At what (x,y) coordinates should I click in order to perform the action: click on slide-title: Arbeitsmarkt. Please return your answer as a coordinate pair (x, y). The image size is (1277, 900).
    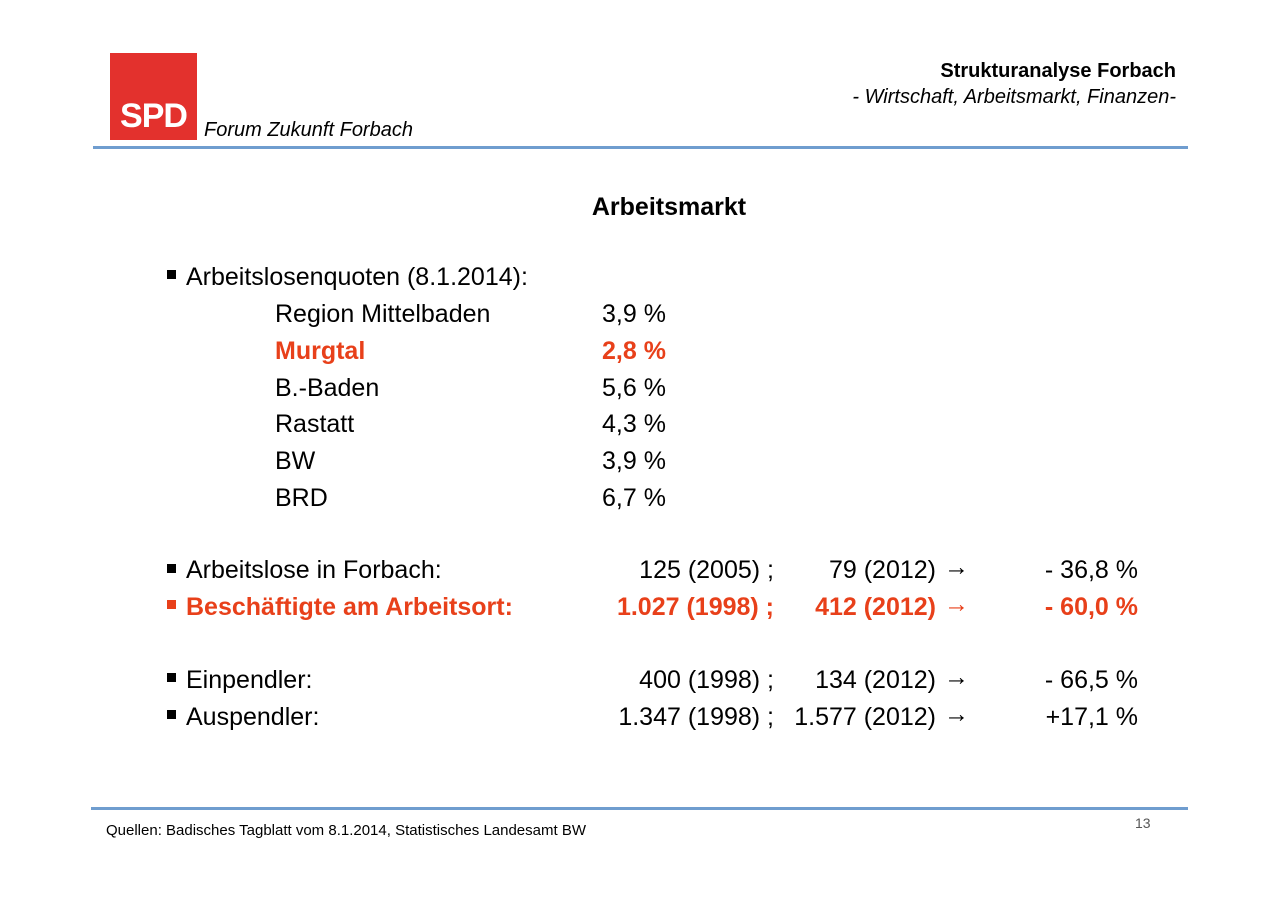
    Looking at the image, I should click on (669, 207).